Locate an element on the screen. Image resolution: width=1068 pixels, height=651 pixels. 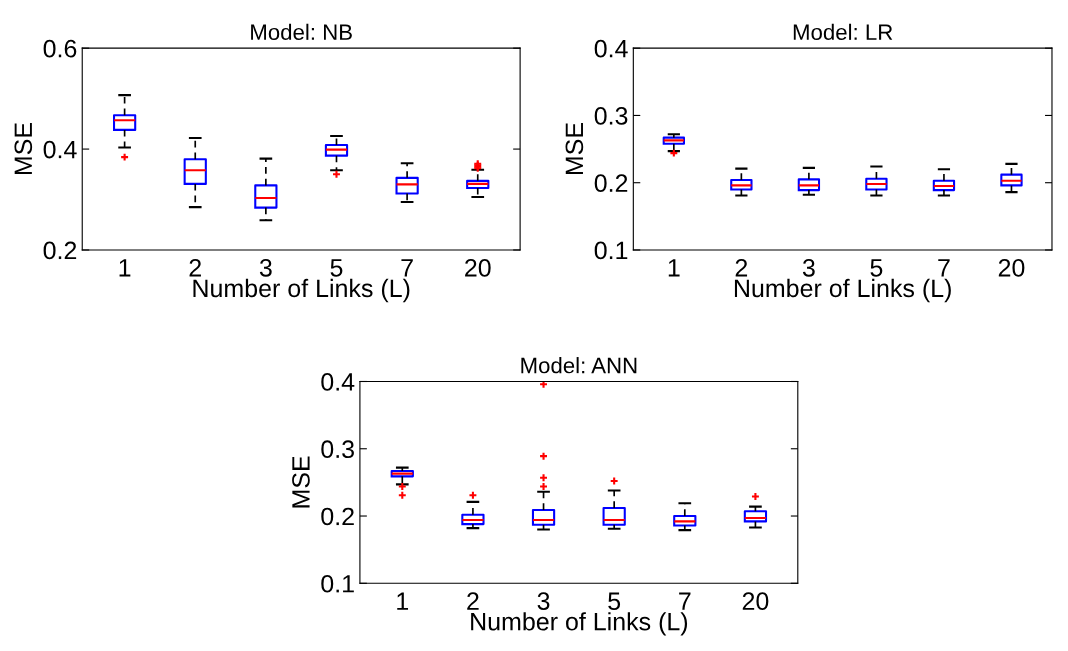
chart-title: Model: ANN is located at coordinates (579, 365).